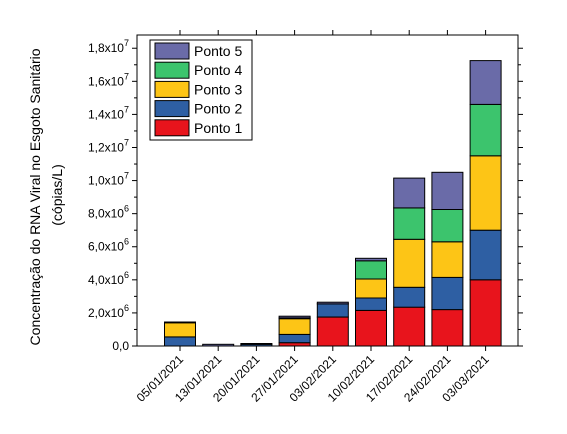 The height and width of the screenshot is (434, 567). Describe the element at coordinates (218, 109) in the screenshot. I see `legend-label-ponto-2: Ponto 2` at that location.